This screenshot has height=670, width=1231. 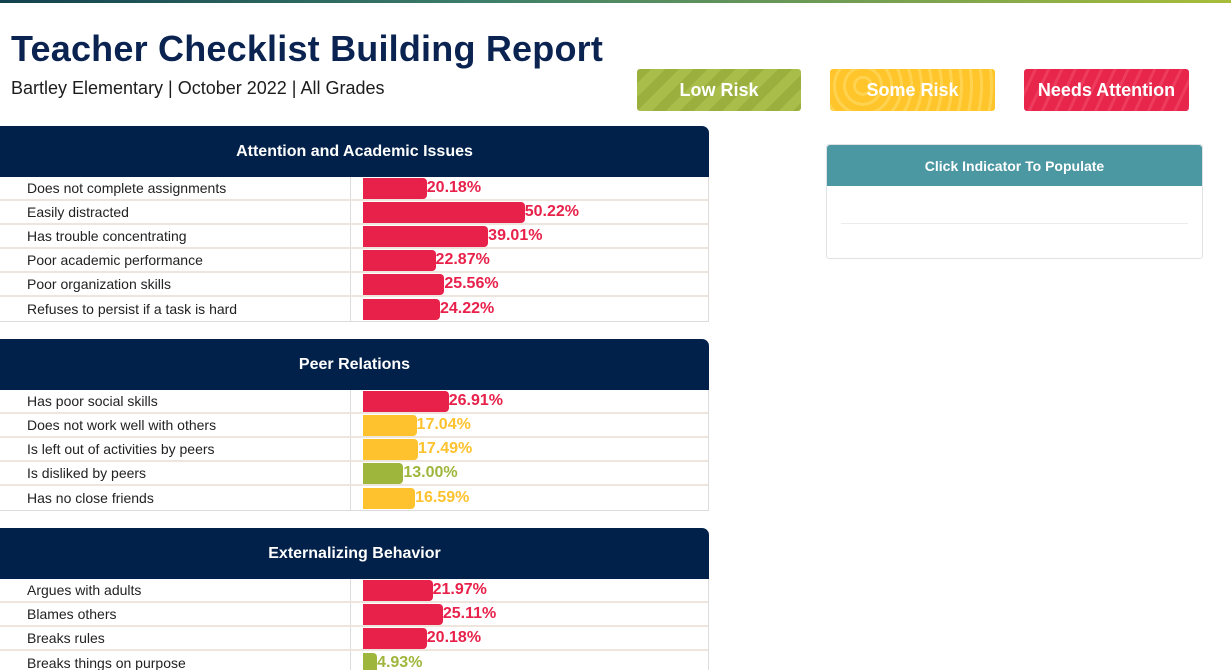 What do you see at coordinates (175, 212) in the screenshot?
I see `indicator-label: Easily distracted` at bounding box center [175, 212].